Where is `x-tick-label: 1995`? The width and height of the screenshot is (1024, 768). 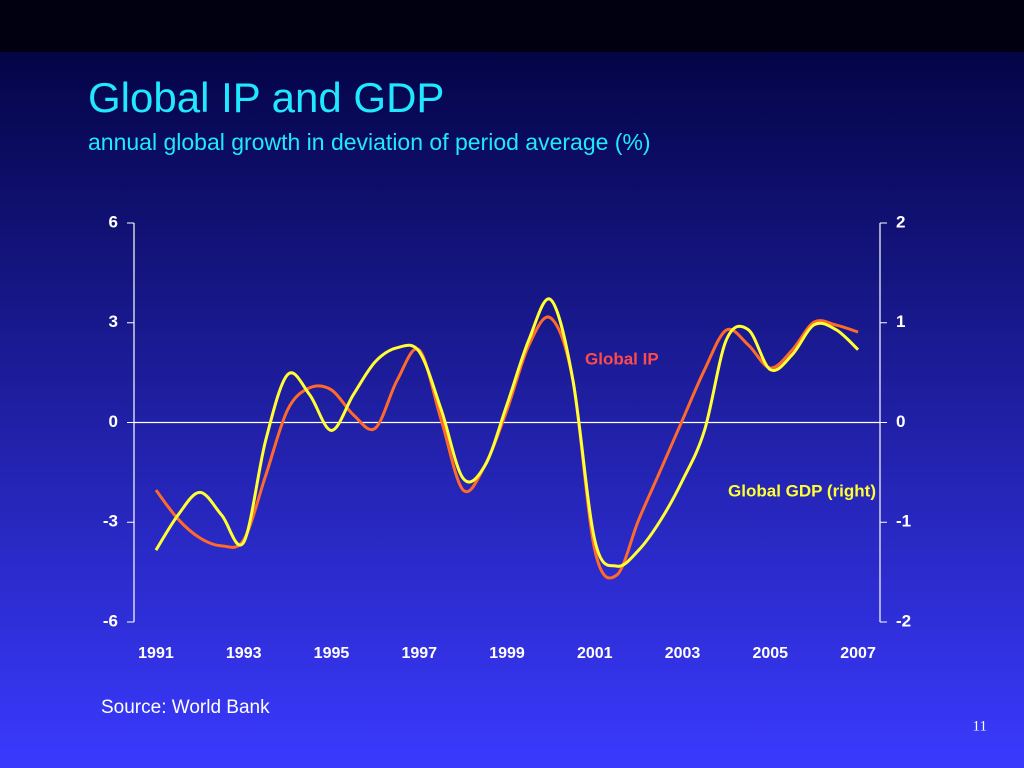
x-tick-label: 1995 is located at coordinates (332, 653).